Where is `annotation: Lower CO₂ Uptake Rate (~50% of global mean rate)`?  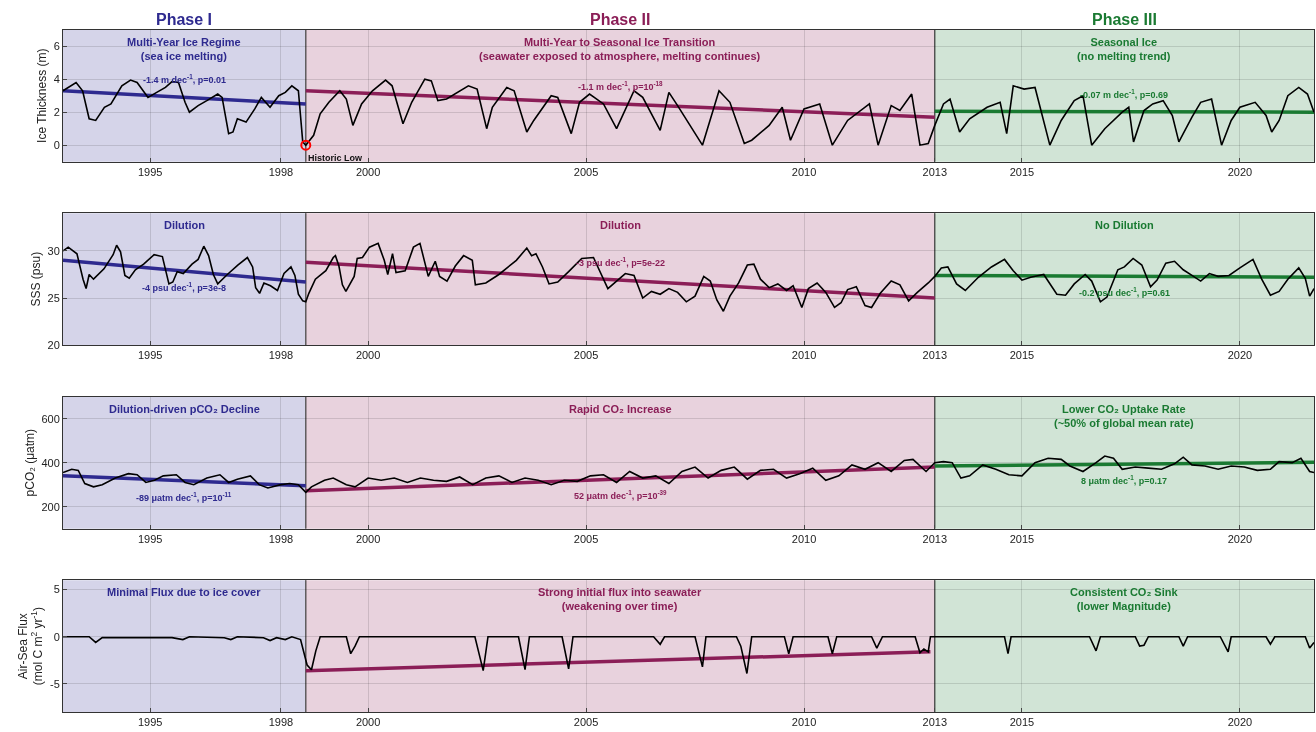 annotation: Lower CO₂ Uptake Rate (~50% of global mean rate) is located at coordinates (1124, 416).